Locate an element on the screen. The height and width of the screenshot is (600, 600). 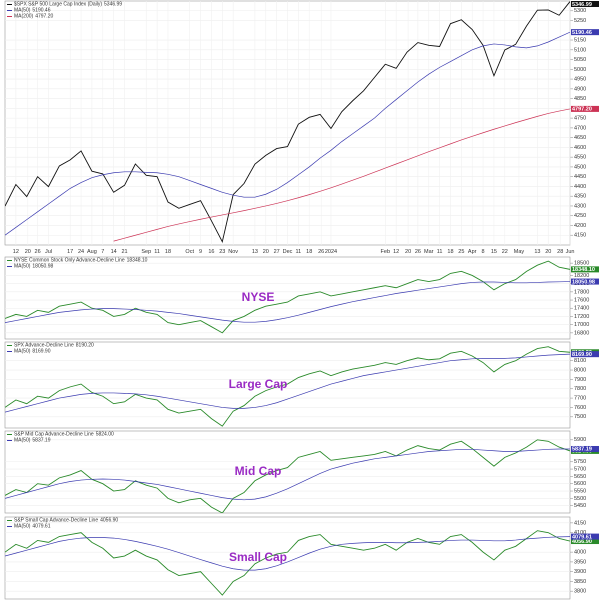
x-tick-label: 14 is located at coordinates (114, 252).